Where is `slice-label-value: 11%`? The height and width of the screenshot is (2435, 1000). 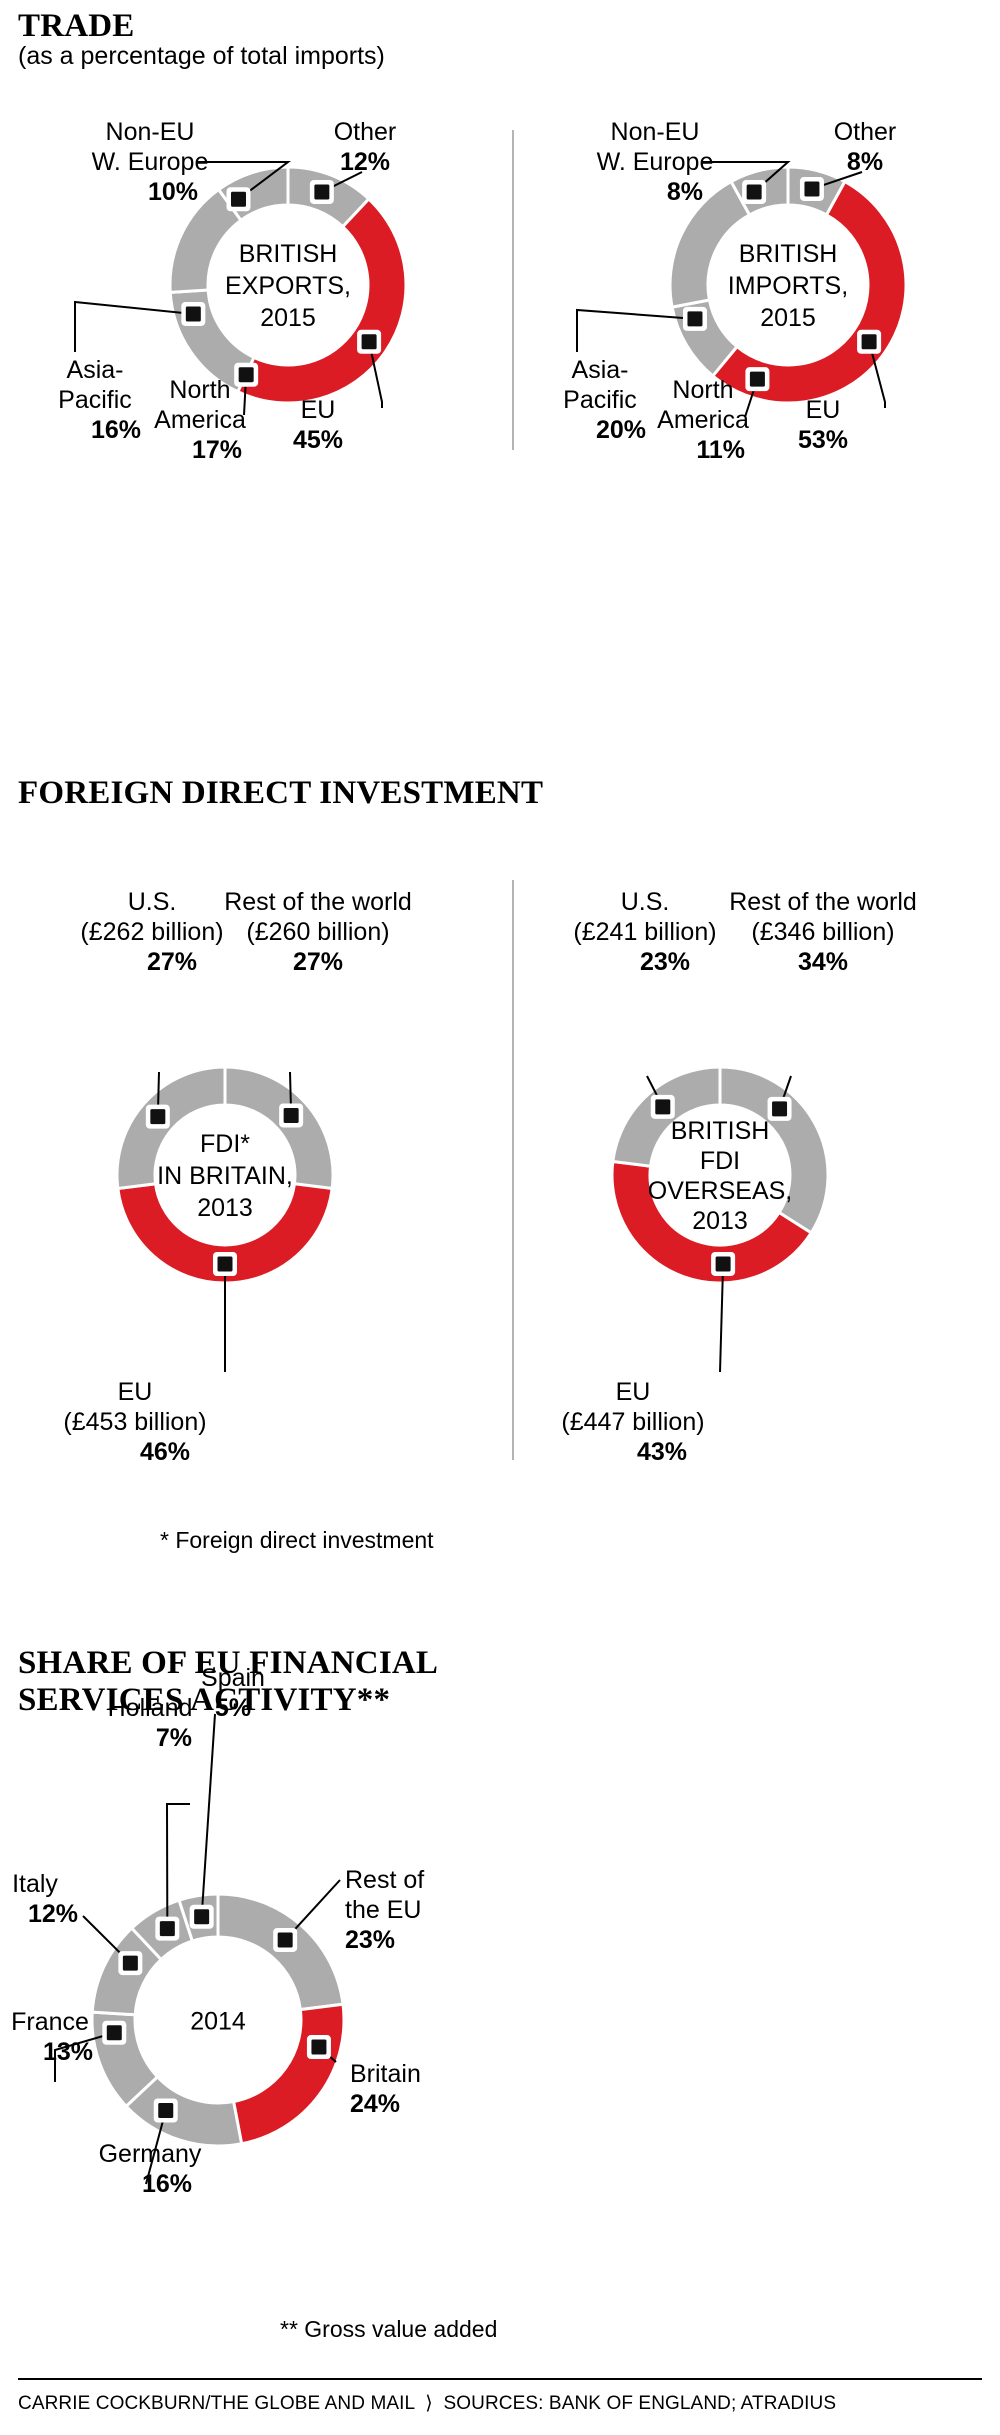
slice-label-value: 11% is located at coordinates (720, 450).